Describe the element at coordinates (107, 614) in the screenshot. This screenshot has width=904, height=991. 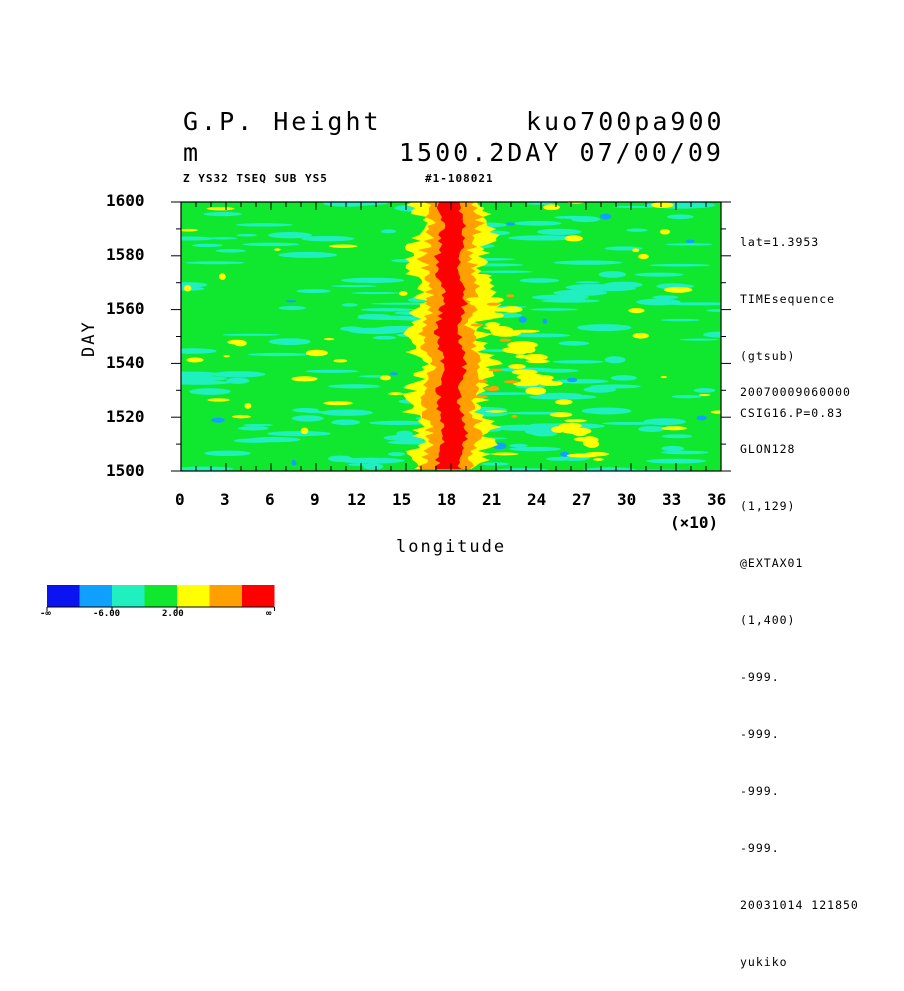
I see `colorbar-label: -6.00` at that location.